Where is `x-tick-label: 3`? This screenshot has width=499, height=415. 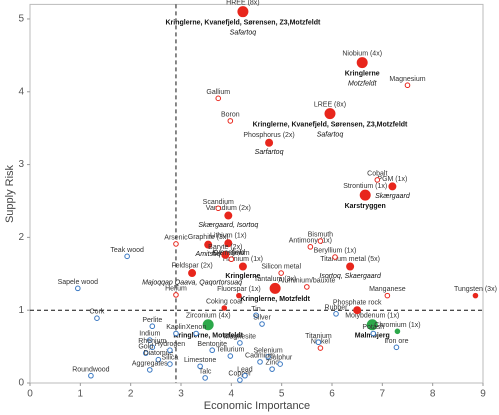 x-tick-label: 3 is located at coordinates (181, 394).